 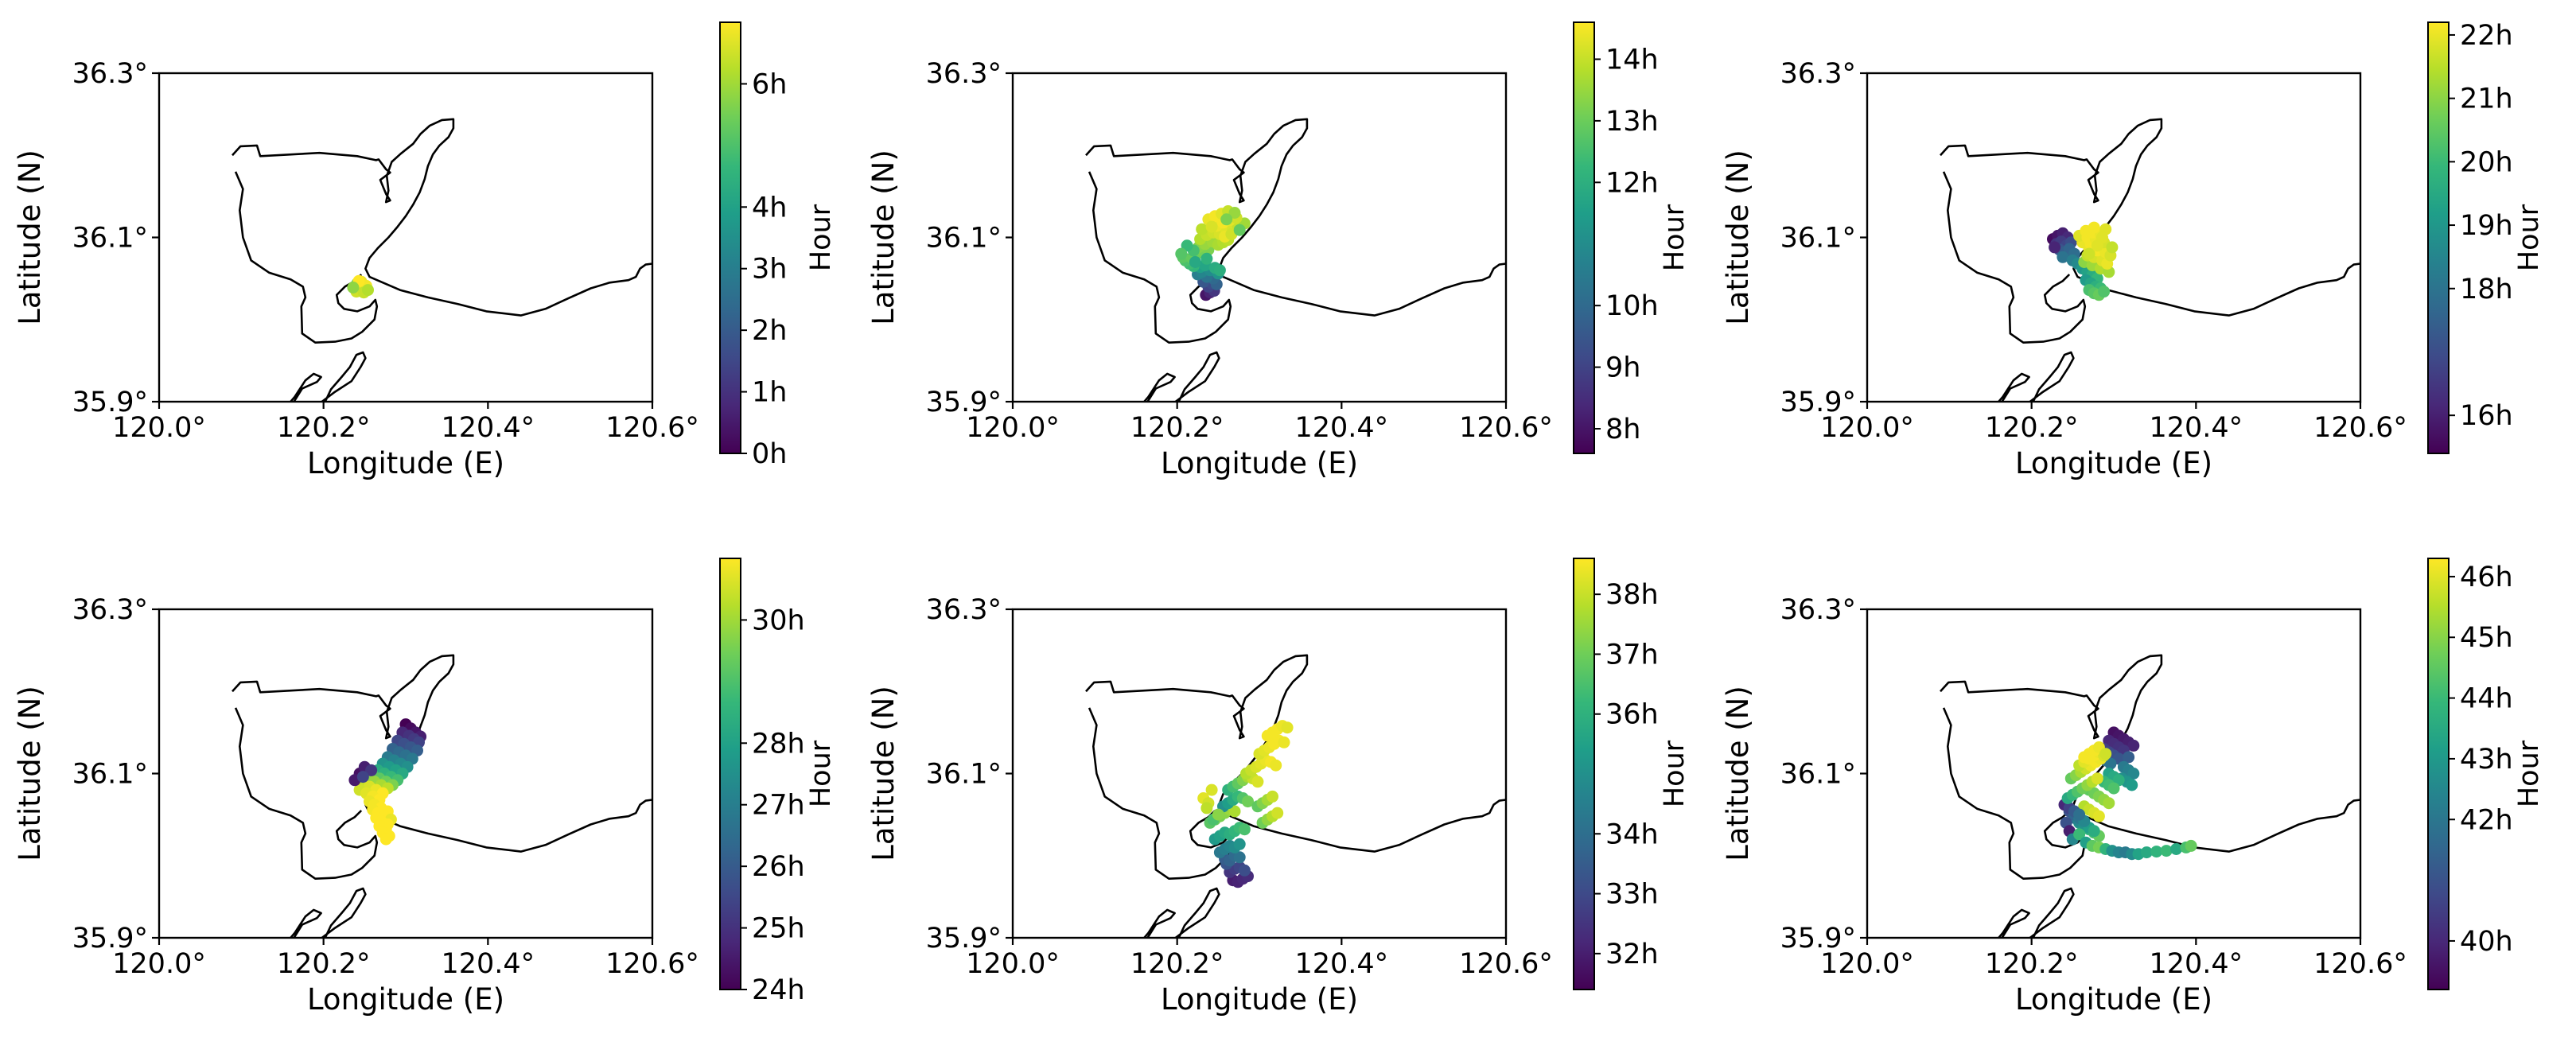 I want to click on colorbar-tick-label: 16h, so click(x=2487, y=416).